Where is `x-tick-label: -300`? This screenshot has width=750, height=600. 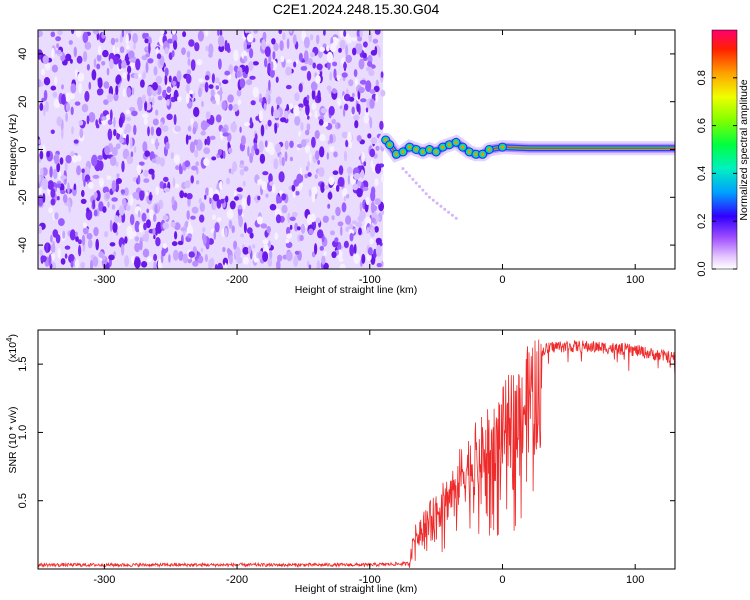 x-tick-label: -300 is located at coordinates (104, 280).